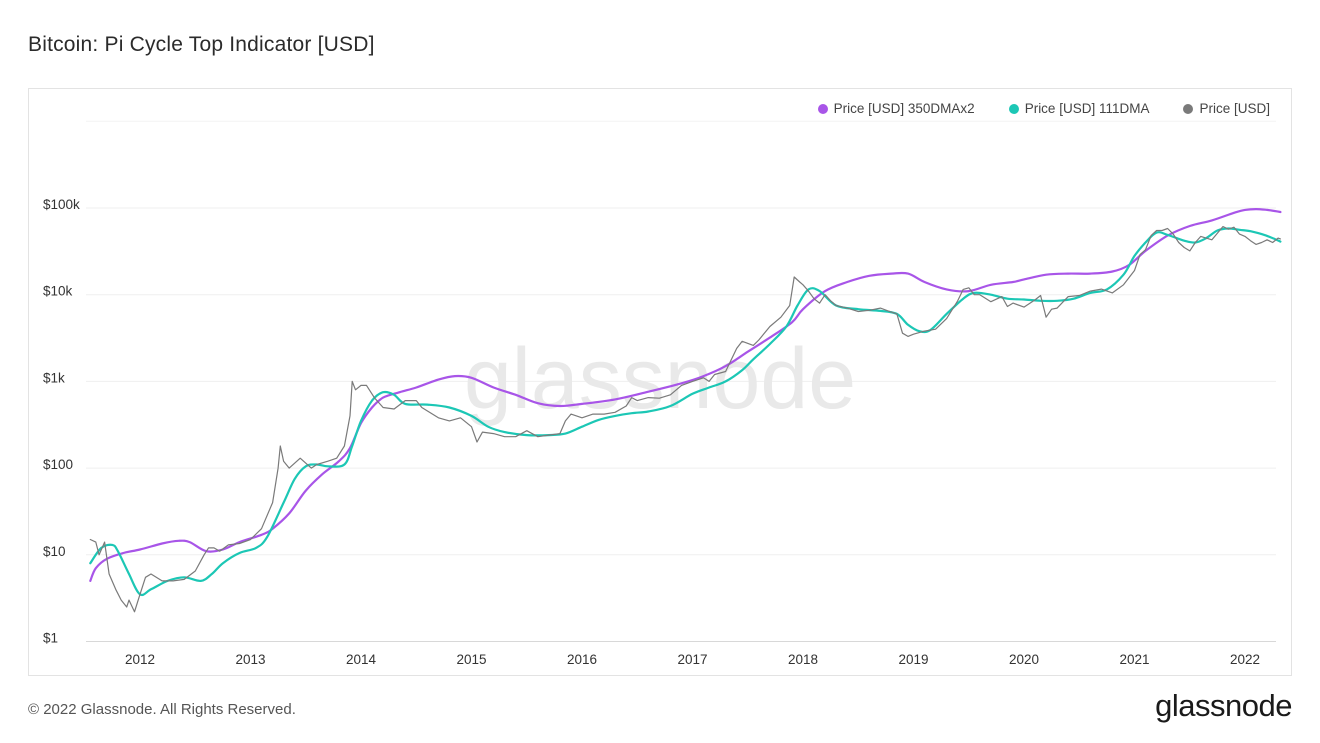 The height and width of the screenshot is (743, 1320). What do you see at coordinates (471, 659) in the screenshot?
I see `x-tick-label: 2015` at bounding box center [471, 659].